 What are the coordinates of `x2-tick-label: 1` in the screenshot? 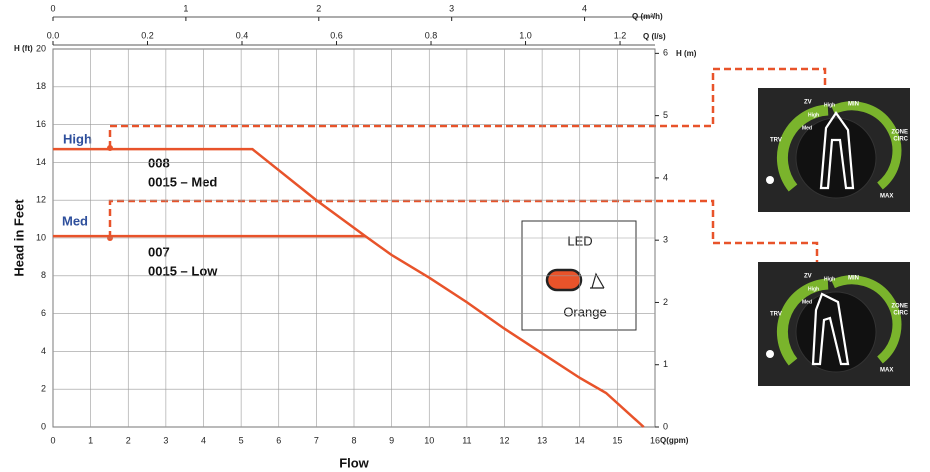 It's located at (185, 8).